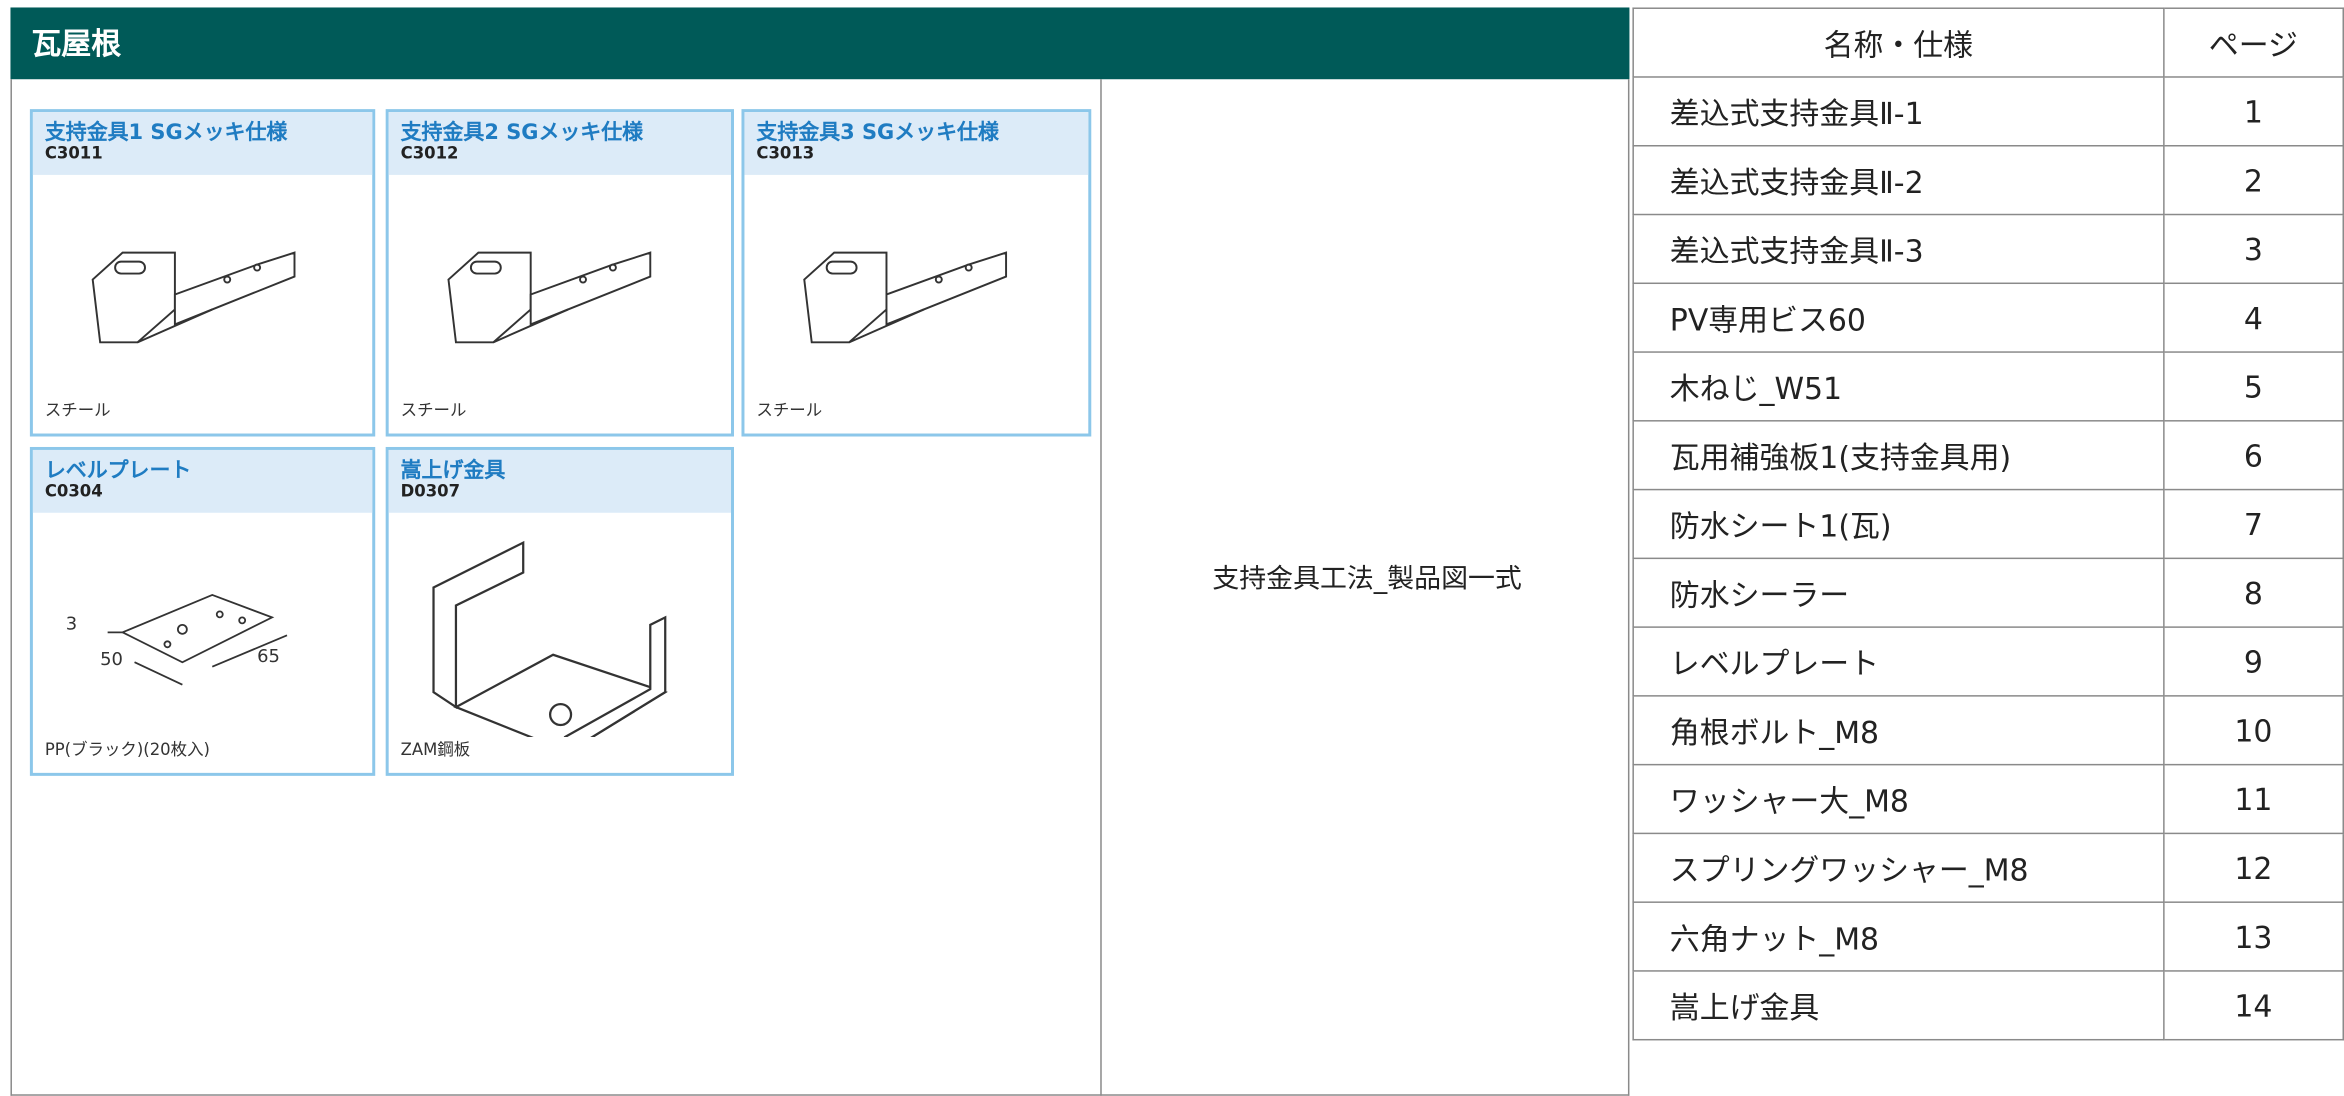 The image size is (2344, 1096). I want to click on page-cell: 12, so click(2253, 867).